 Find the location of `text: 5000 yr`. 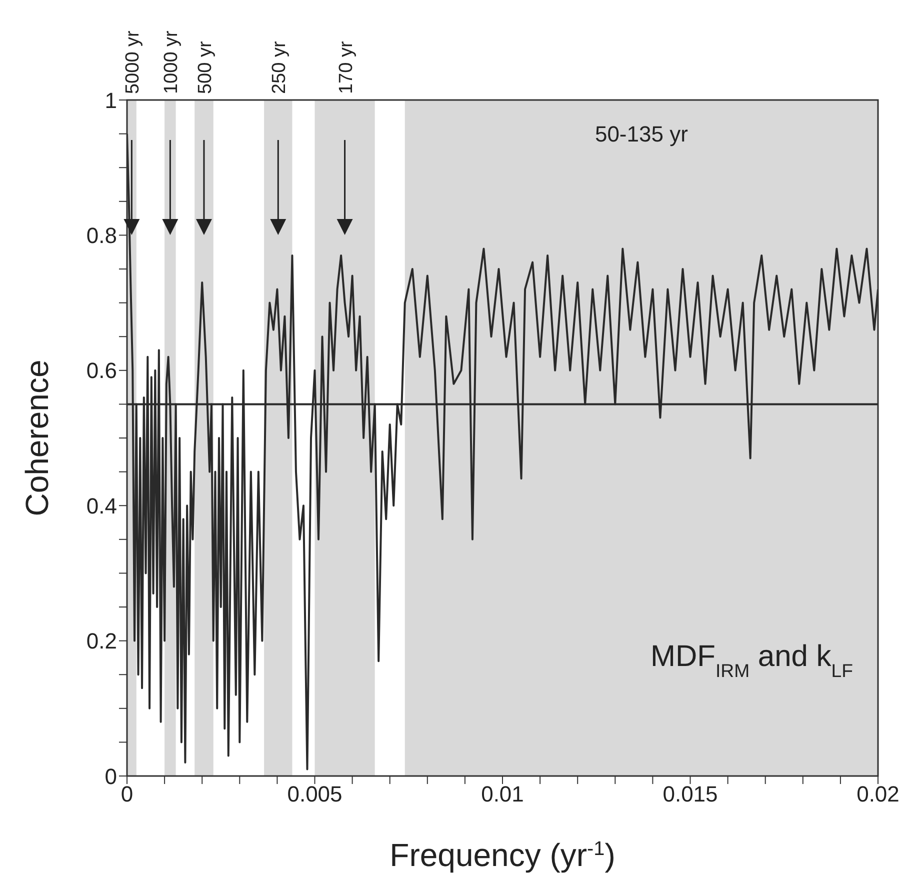

text: 5000 yr is located at coordinates (133, 62).